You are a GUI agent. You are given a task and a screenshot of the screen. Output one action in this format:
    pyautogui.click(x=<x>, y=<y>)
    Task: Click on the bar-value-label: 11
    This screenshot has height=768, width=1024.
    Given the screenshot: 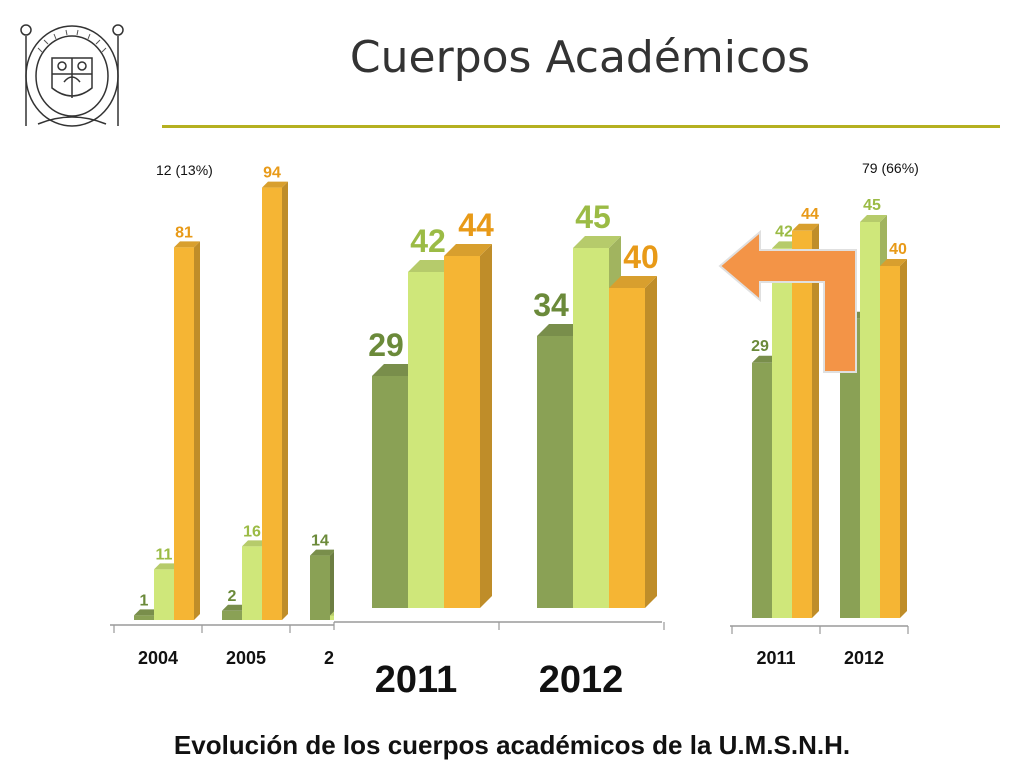 What is the action you would take?
    pyautogui.click(x=164, y=554)
    